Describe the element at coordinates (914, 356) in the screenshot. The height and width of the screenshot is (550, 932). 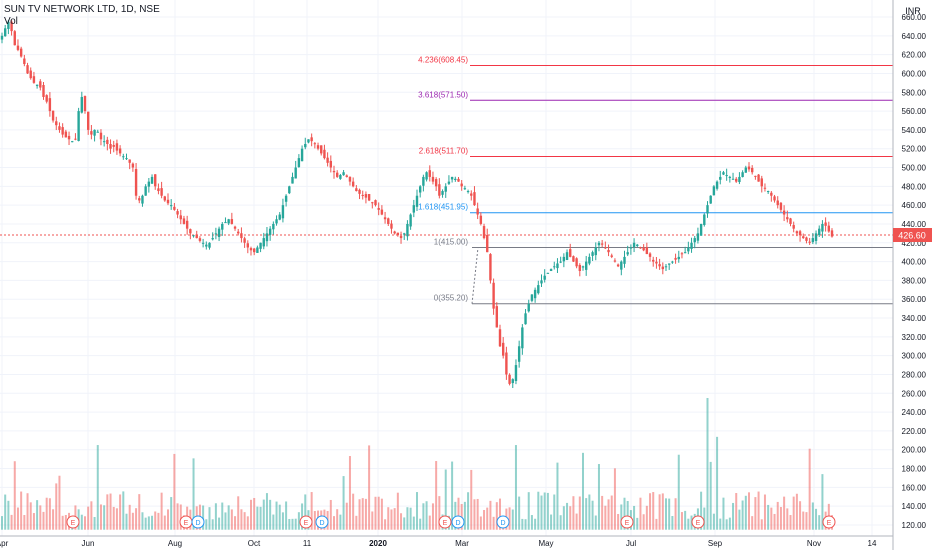
I see `price-tick-label: 300.00` at that location.